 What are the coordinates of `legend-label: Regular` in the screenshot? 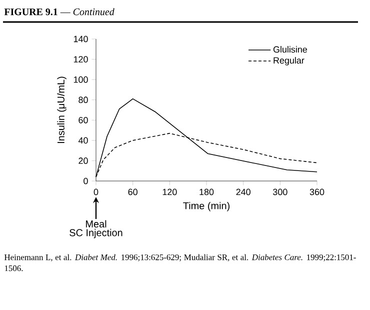 It's located at (289, 61).